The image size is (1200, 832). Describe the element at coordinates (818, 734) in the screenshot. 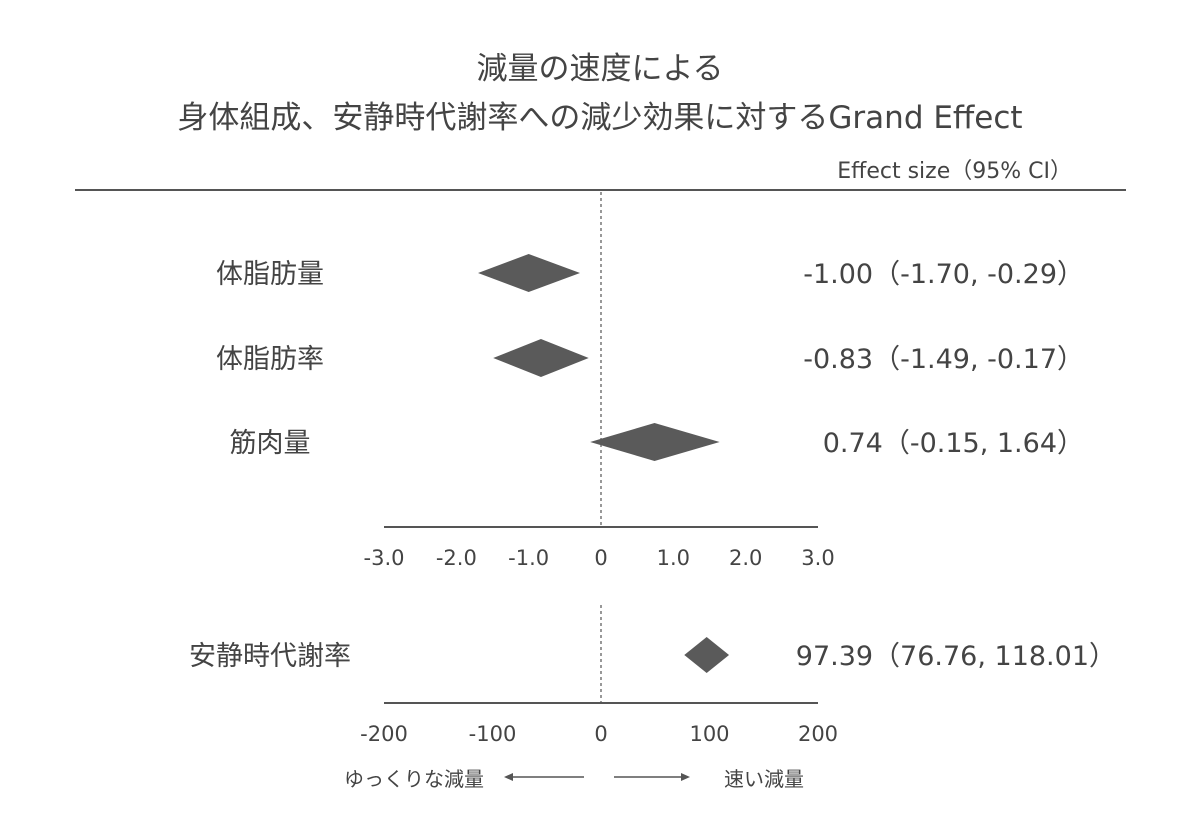

I see `x-tick-label: 200` at that location.